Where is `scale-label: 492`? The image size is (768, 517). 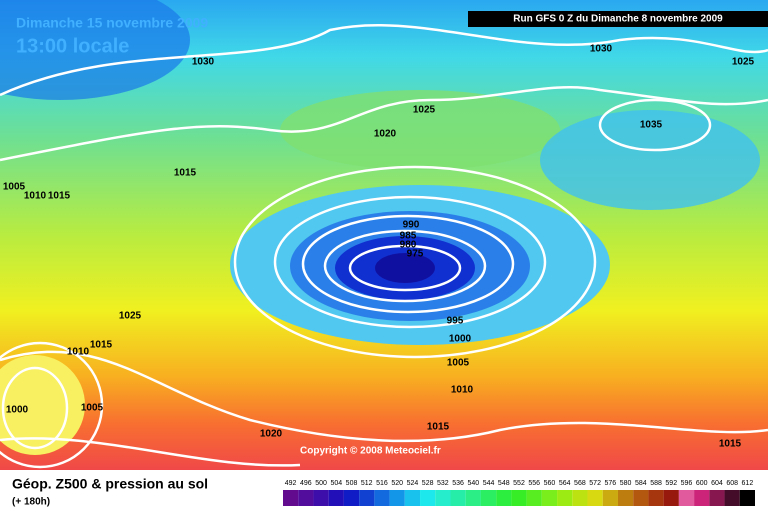 scale-label: 492 is located at coordinates (291, 483).